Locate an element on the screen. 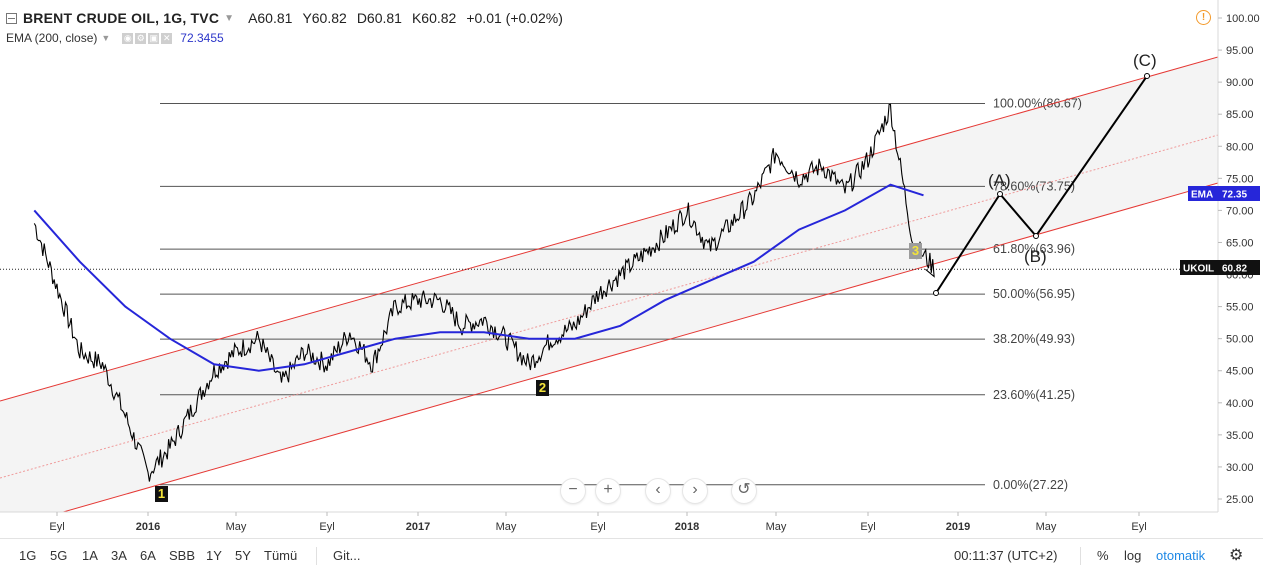  source-icon: ▣ is located at coordinates (154, 38).